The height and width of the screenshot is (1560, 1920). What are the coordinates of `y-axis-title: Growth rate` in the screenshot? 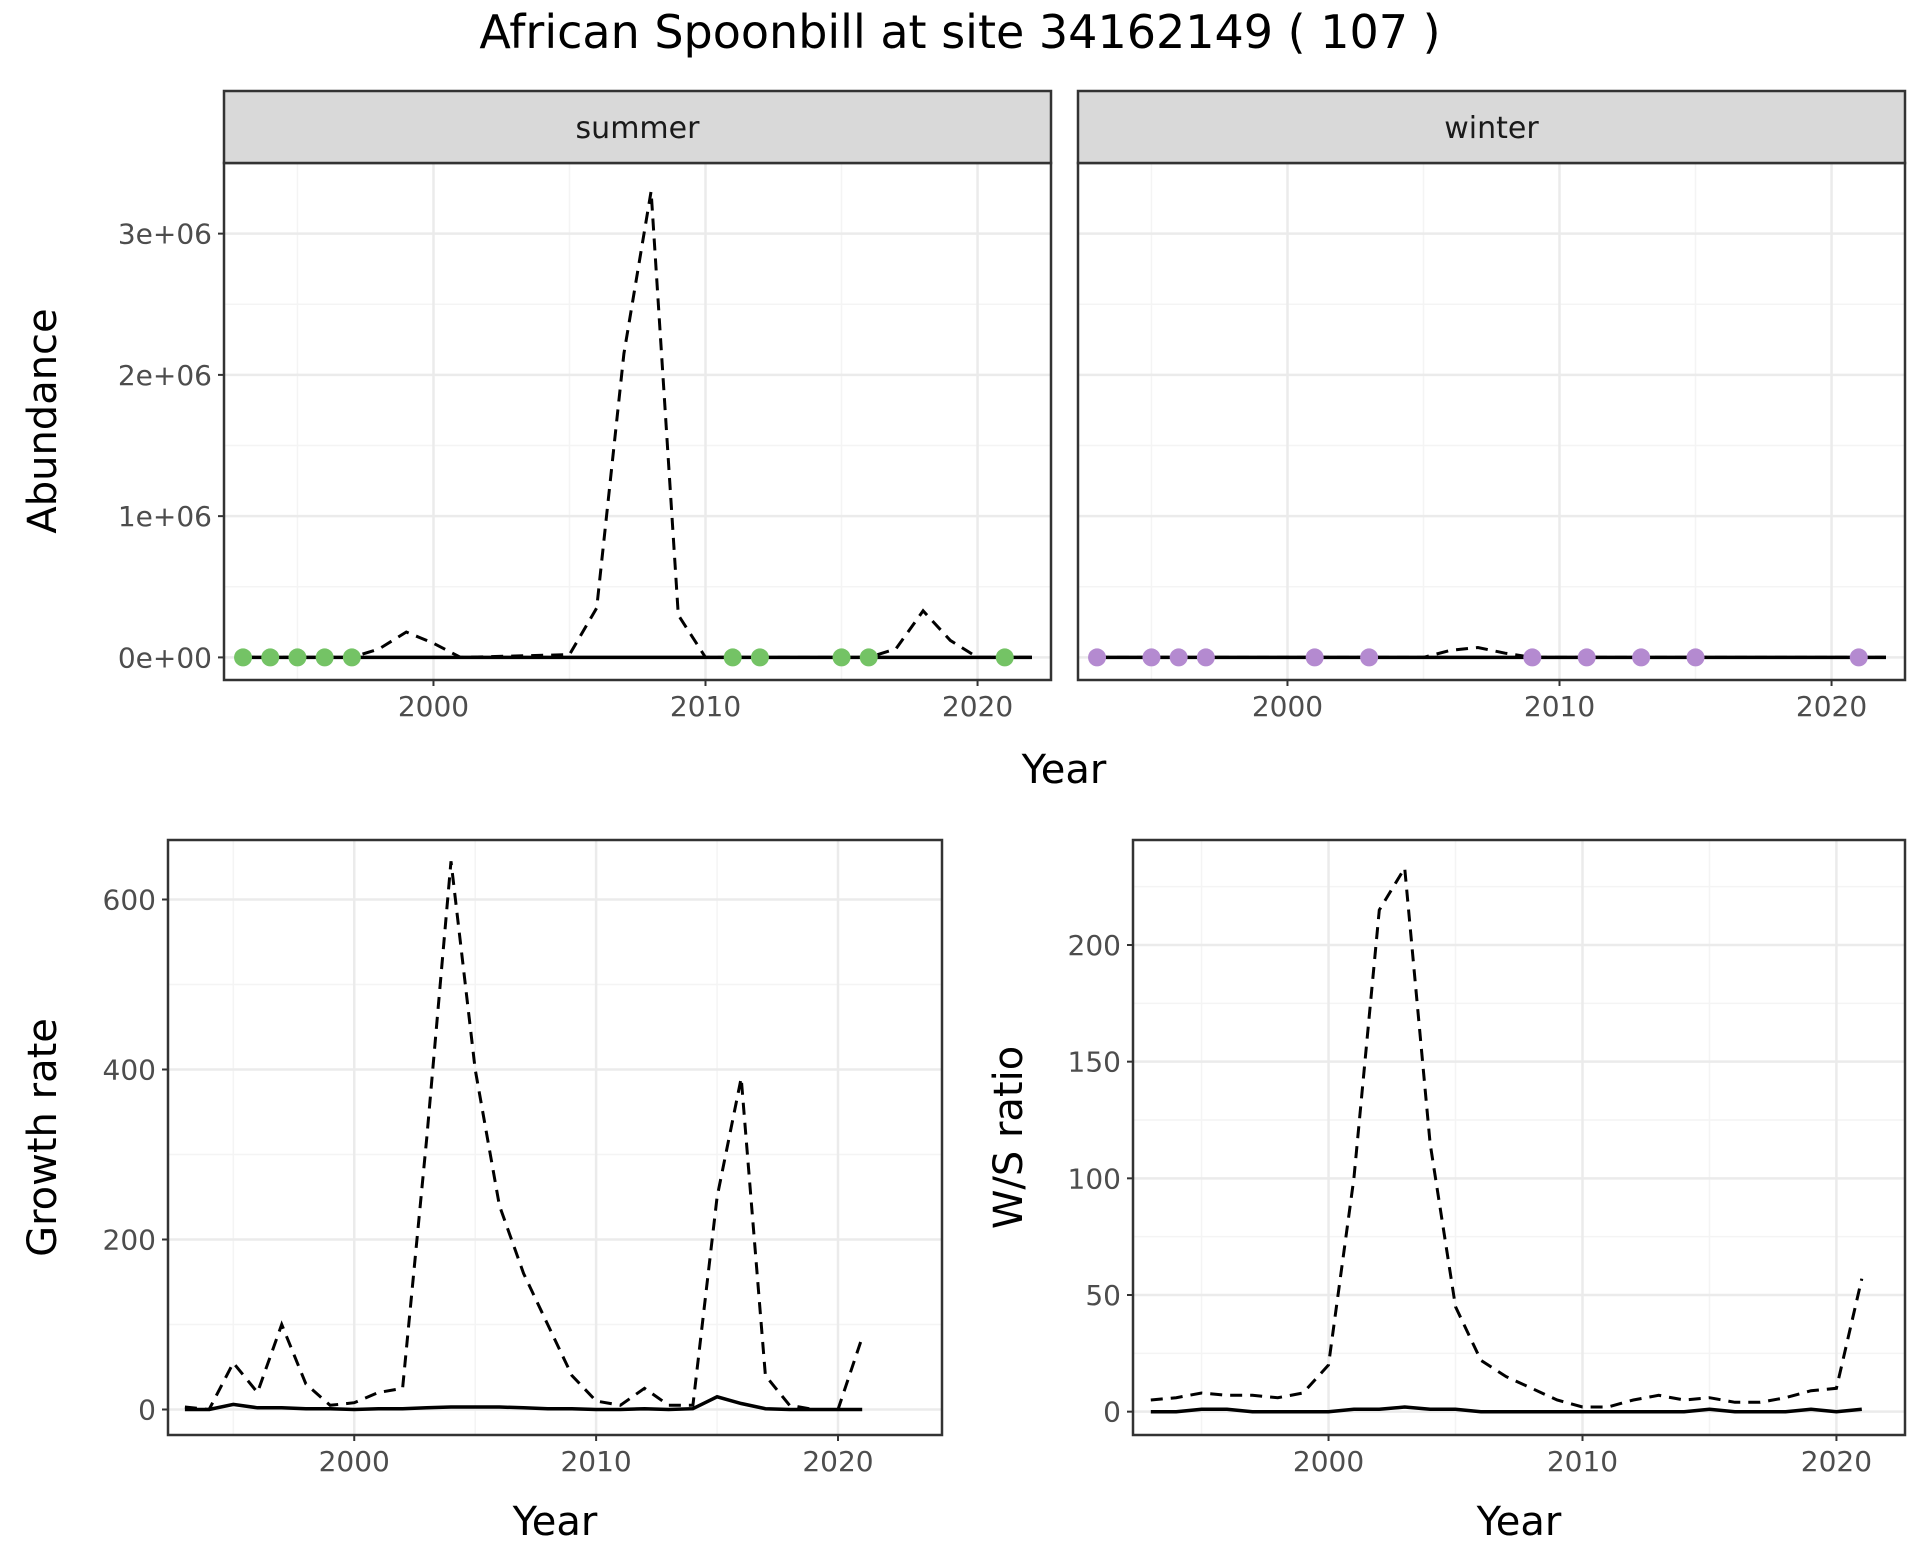 It's located at (43, 1137).